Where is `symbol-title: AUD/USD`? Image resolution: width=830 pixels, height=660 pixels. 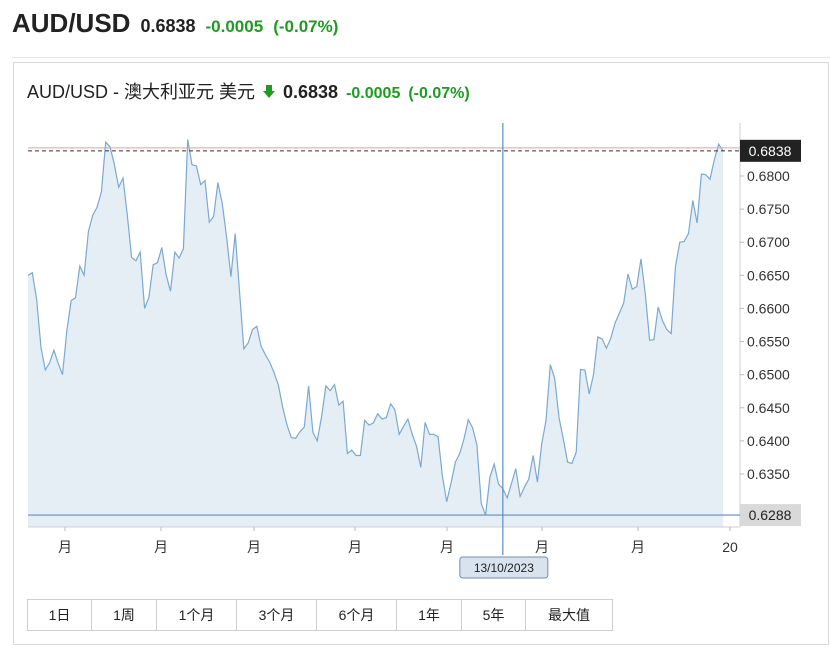
symbol-title: AUD/USD is located at coordinates (71, 23).